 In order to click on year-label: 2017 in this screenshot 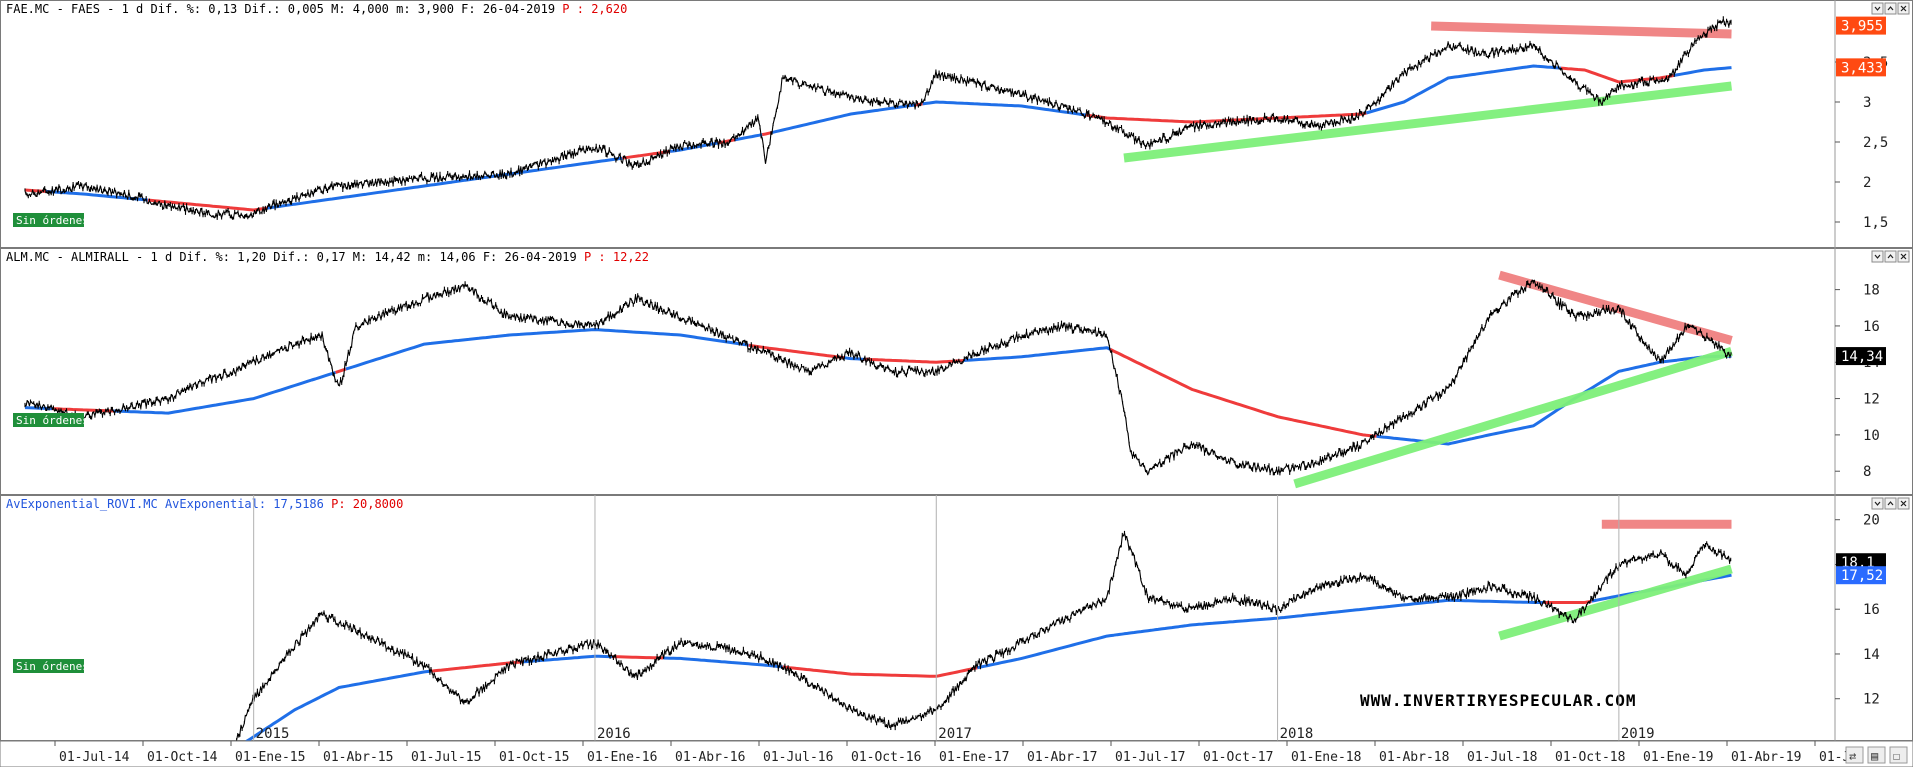, I will do `click(955, 734)`.